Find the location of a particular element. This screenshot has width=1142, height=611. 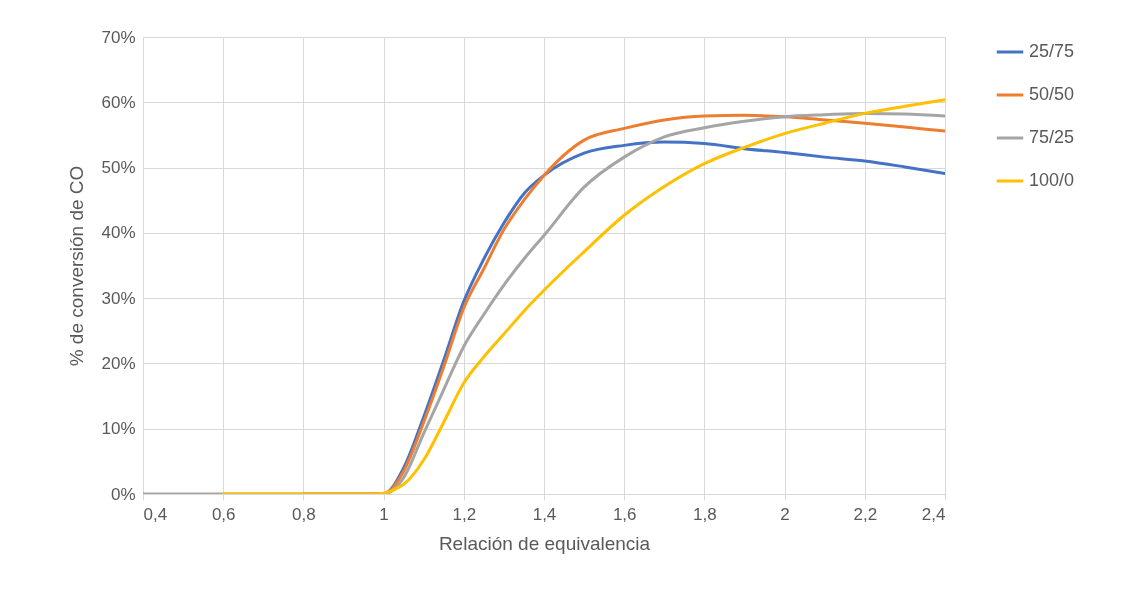

y-tick-label: 70% is located at coordinates (118, 37).